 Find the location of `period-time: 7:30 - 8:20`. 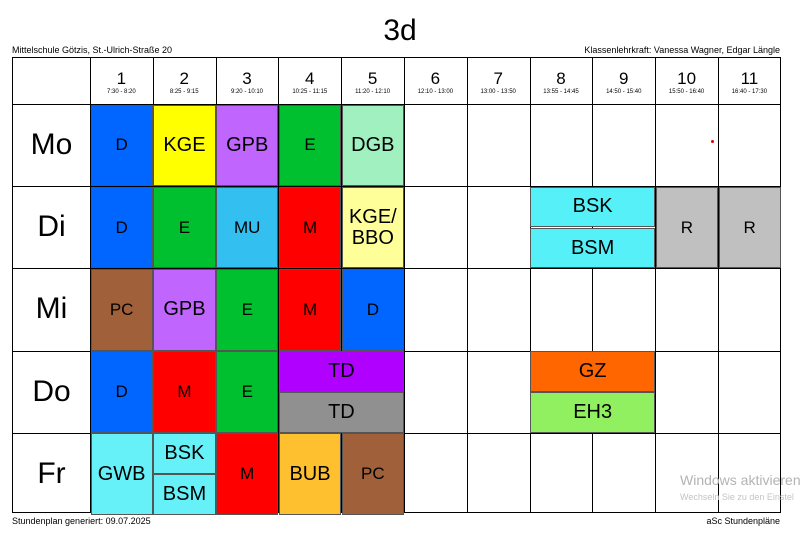

period-time: 7:30 - 8:20 is located at coordinates (121, 92).